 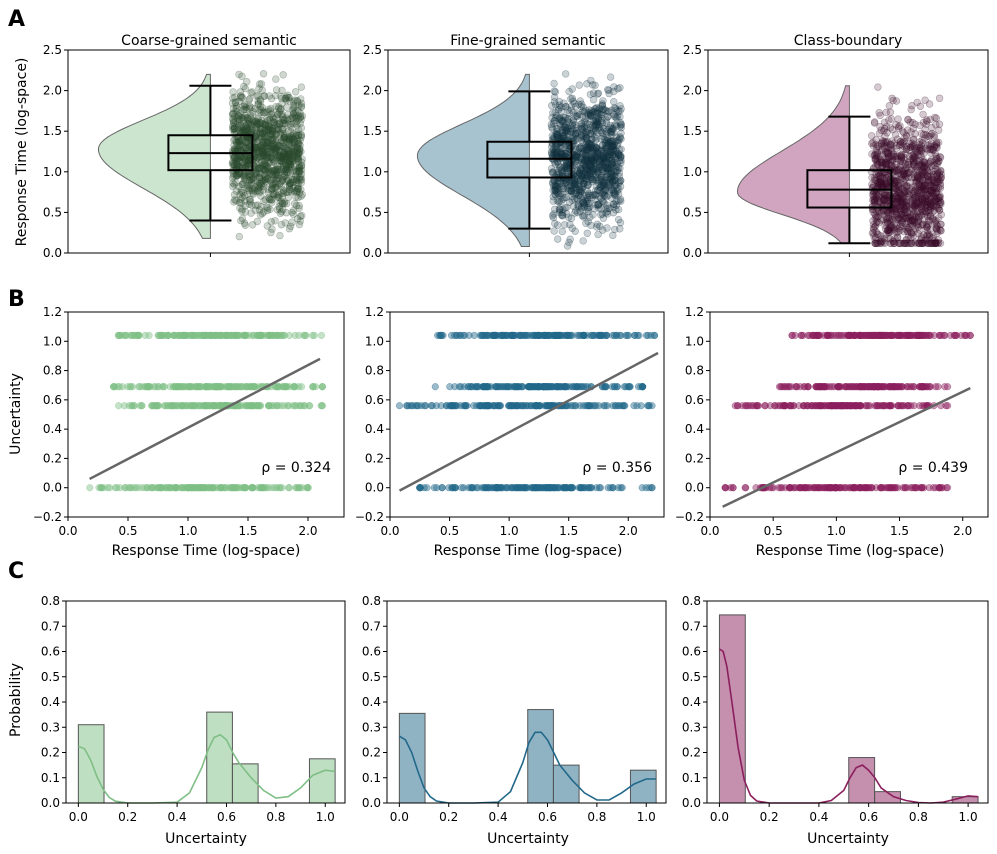 What do you see at coordinates (374, 312) in the screenshot?
I see `b2-ytick-label: 1.2` at bounding box center [374, 312].